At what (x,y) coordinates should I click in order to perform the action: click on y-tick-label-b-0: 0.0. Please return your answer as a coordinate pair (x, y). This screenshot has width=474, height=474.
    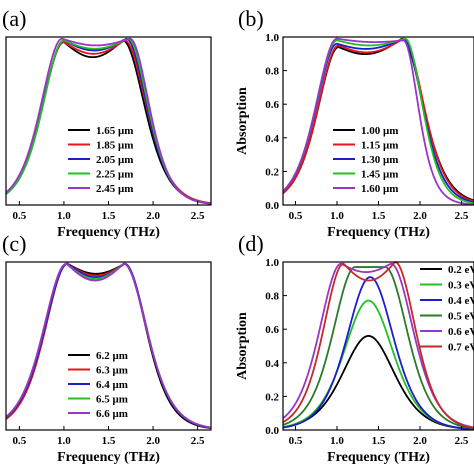
    Looking at the image, I should click on (272, 206).